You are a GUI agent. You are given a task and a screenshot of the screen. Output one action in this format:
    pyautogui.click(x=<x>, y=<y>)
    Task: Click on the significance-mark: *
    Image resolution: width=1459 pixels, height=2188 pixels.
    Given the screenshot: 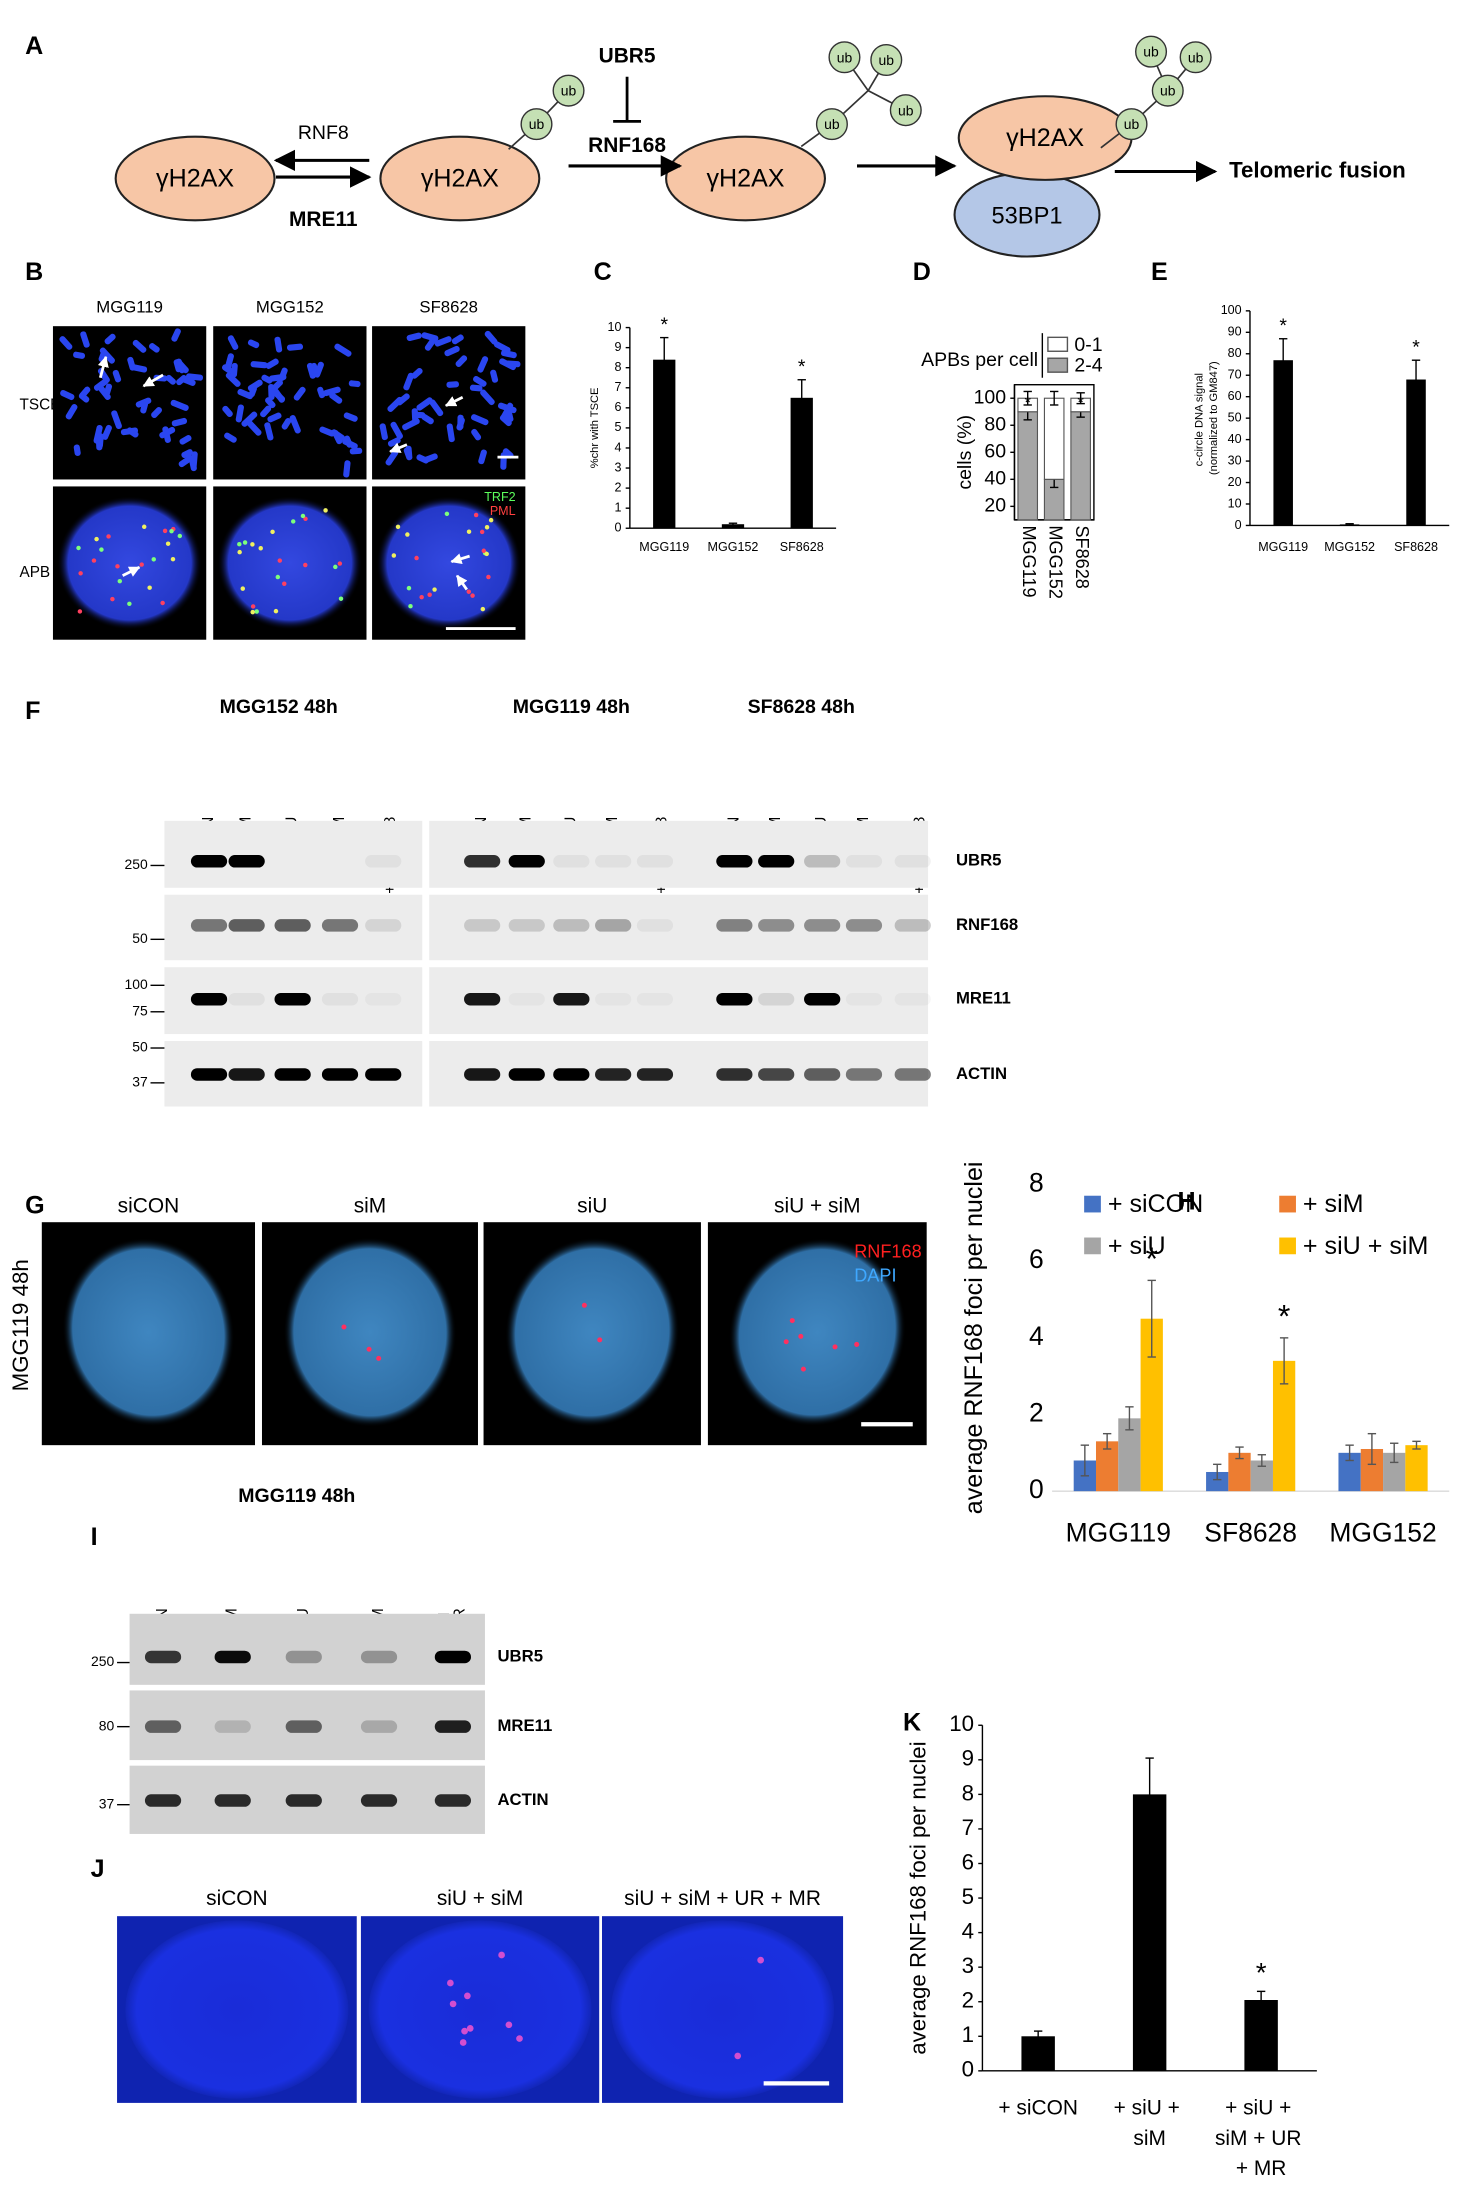 What is the action you would take?
    pyautogui.click(x=1416, y=348)
    